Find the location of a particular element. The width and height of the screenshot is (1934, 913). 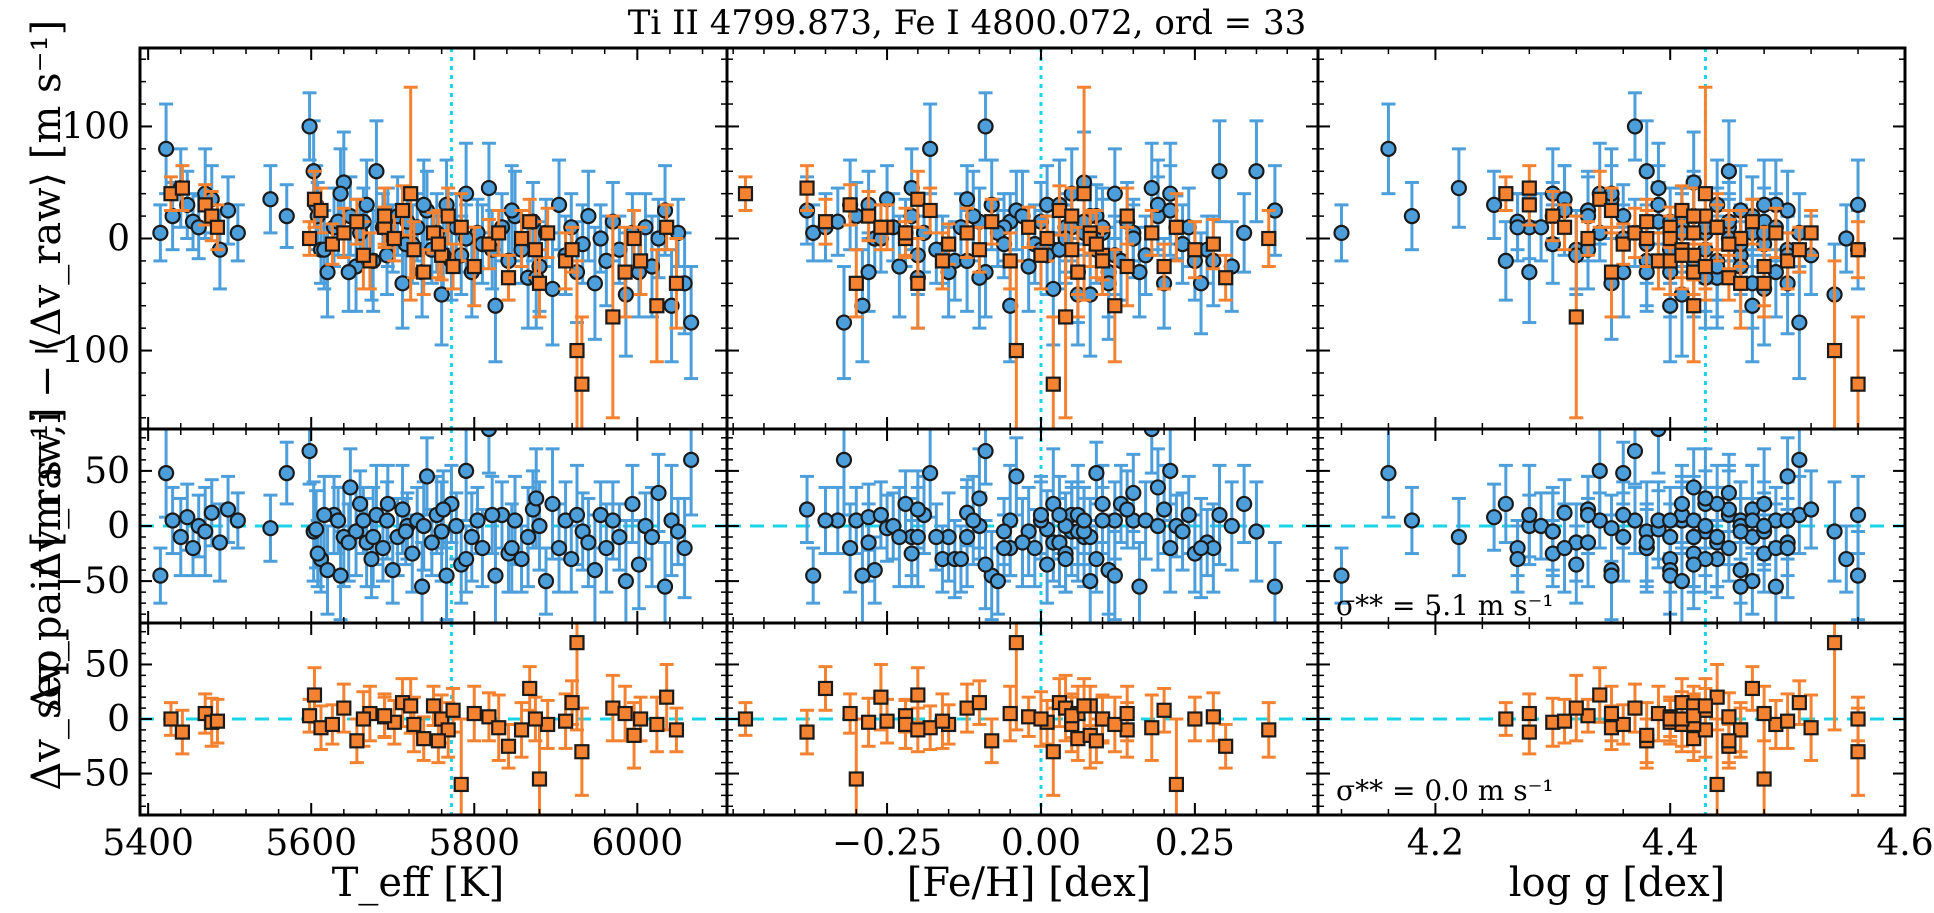

y-tick-label: 100 is located at coordinates (95, 126).